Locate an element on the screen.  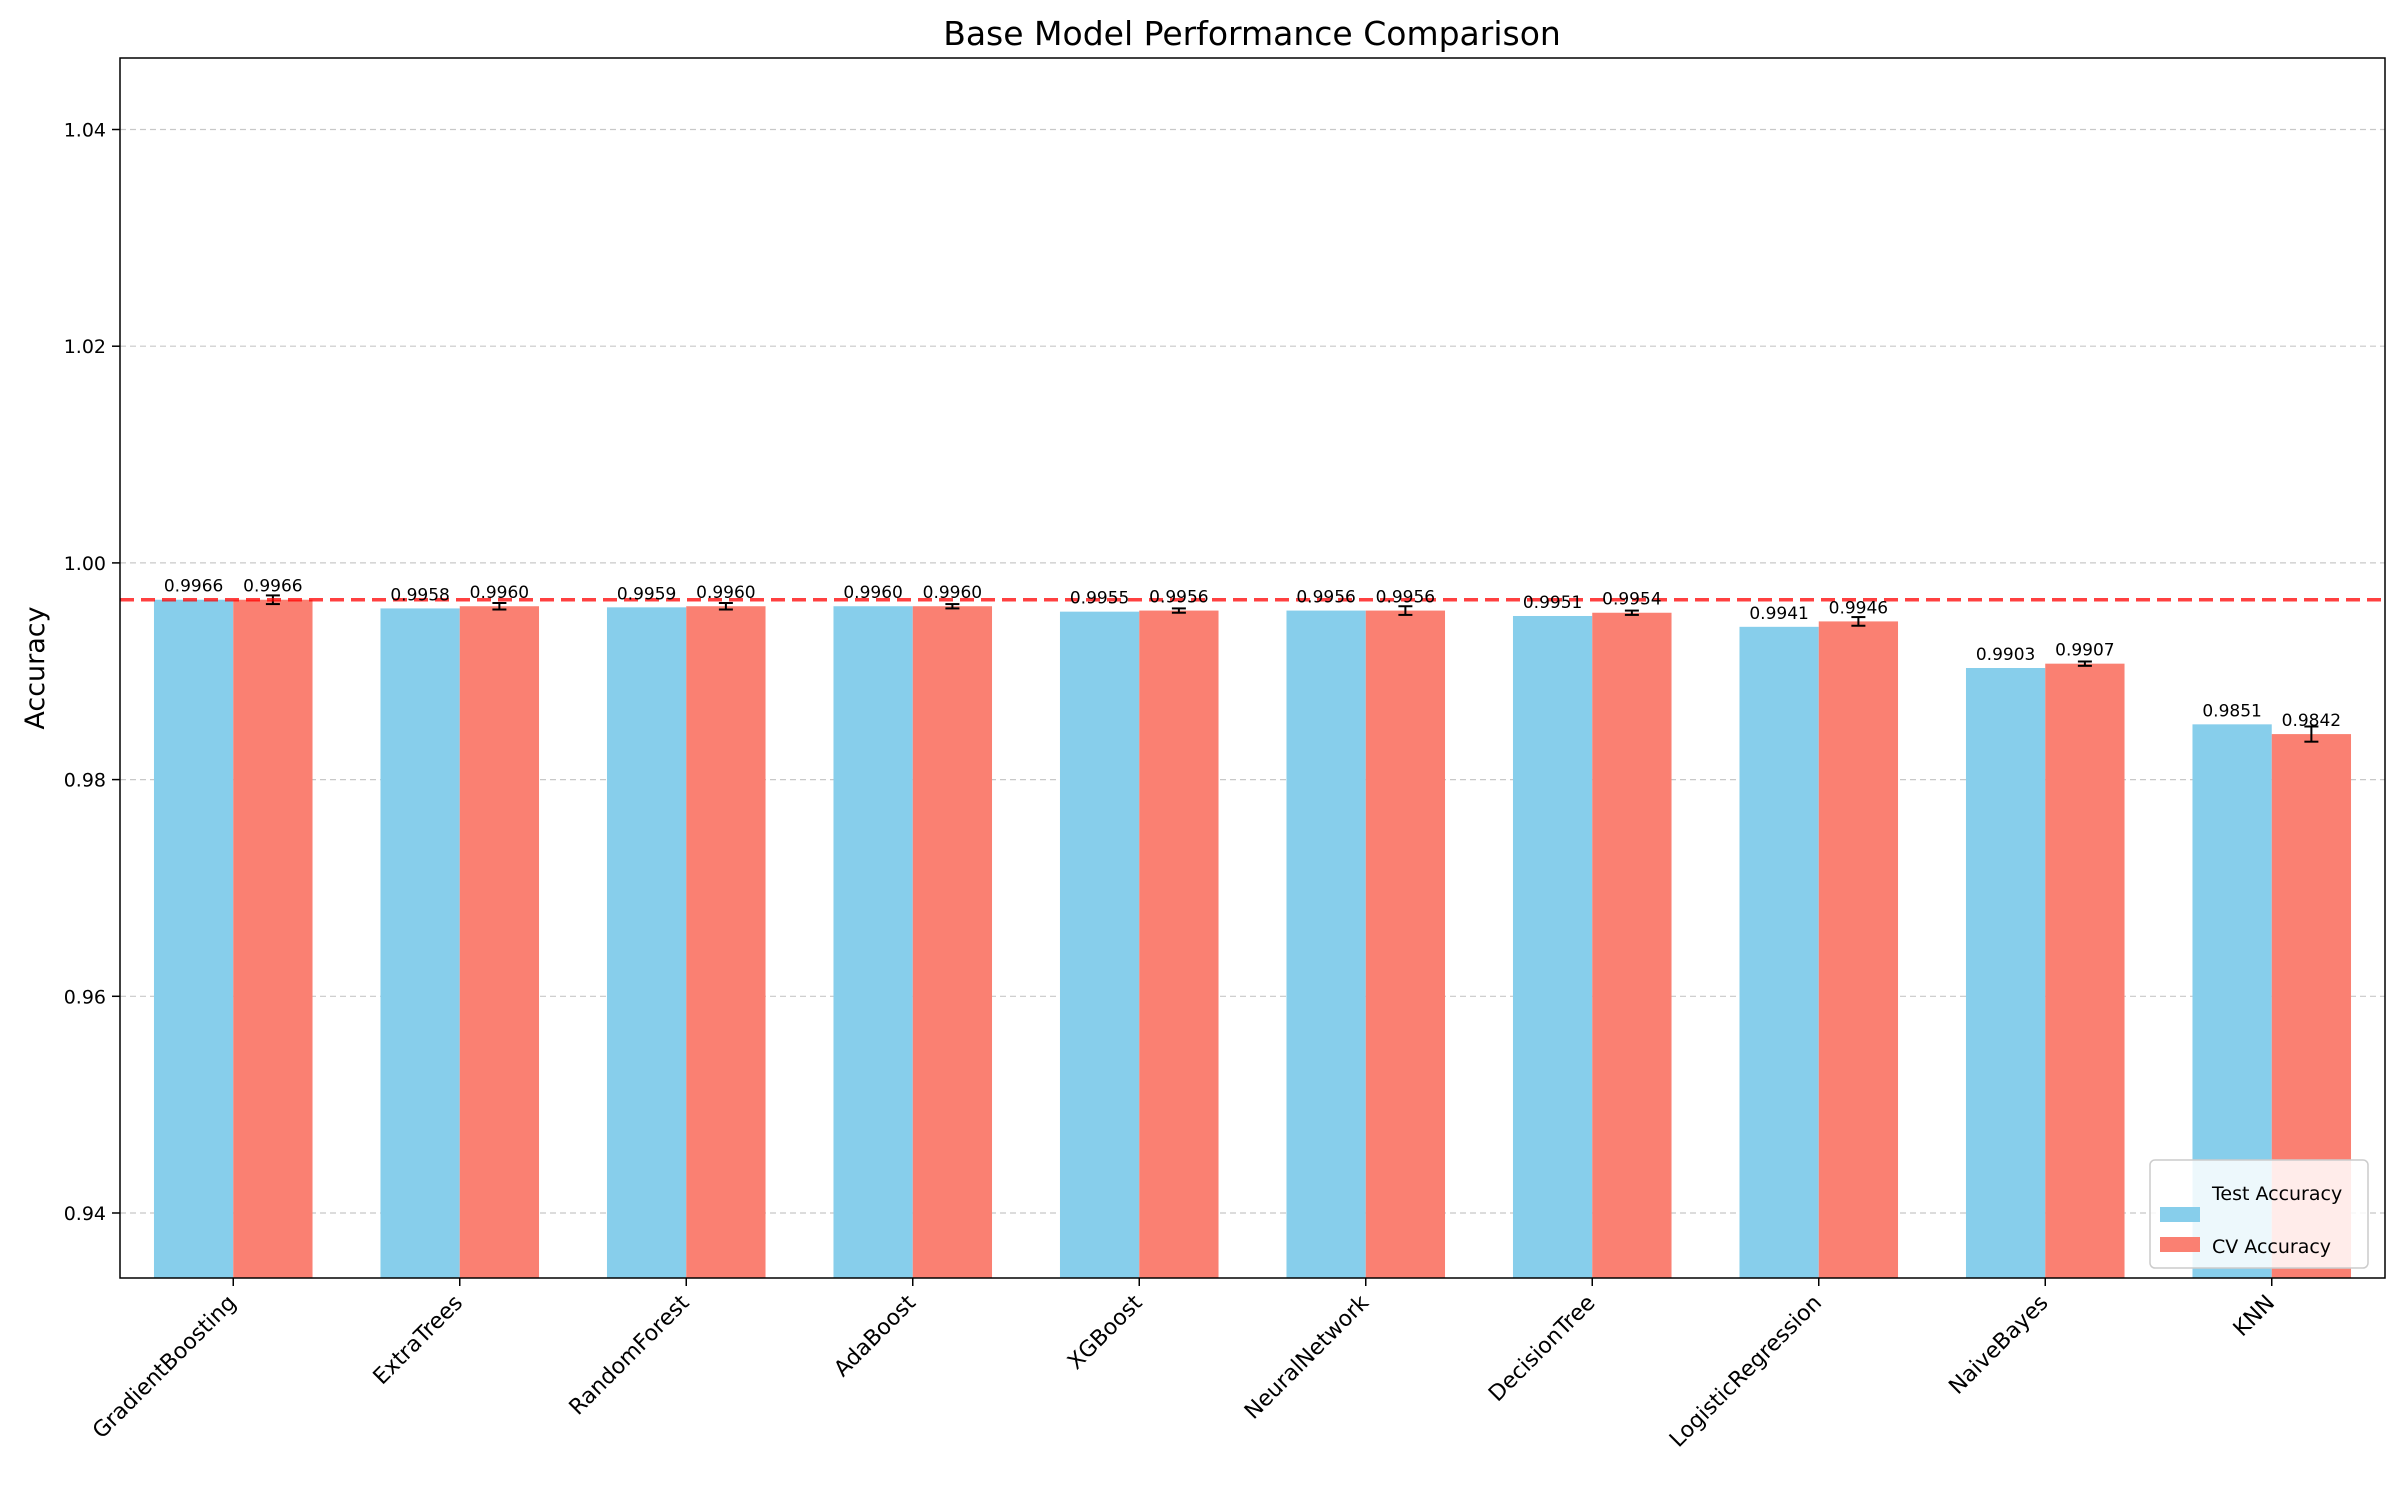
x-tick-label: DecisionTree is located at coordinates (1542, 1349).